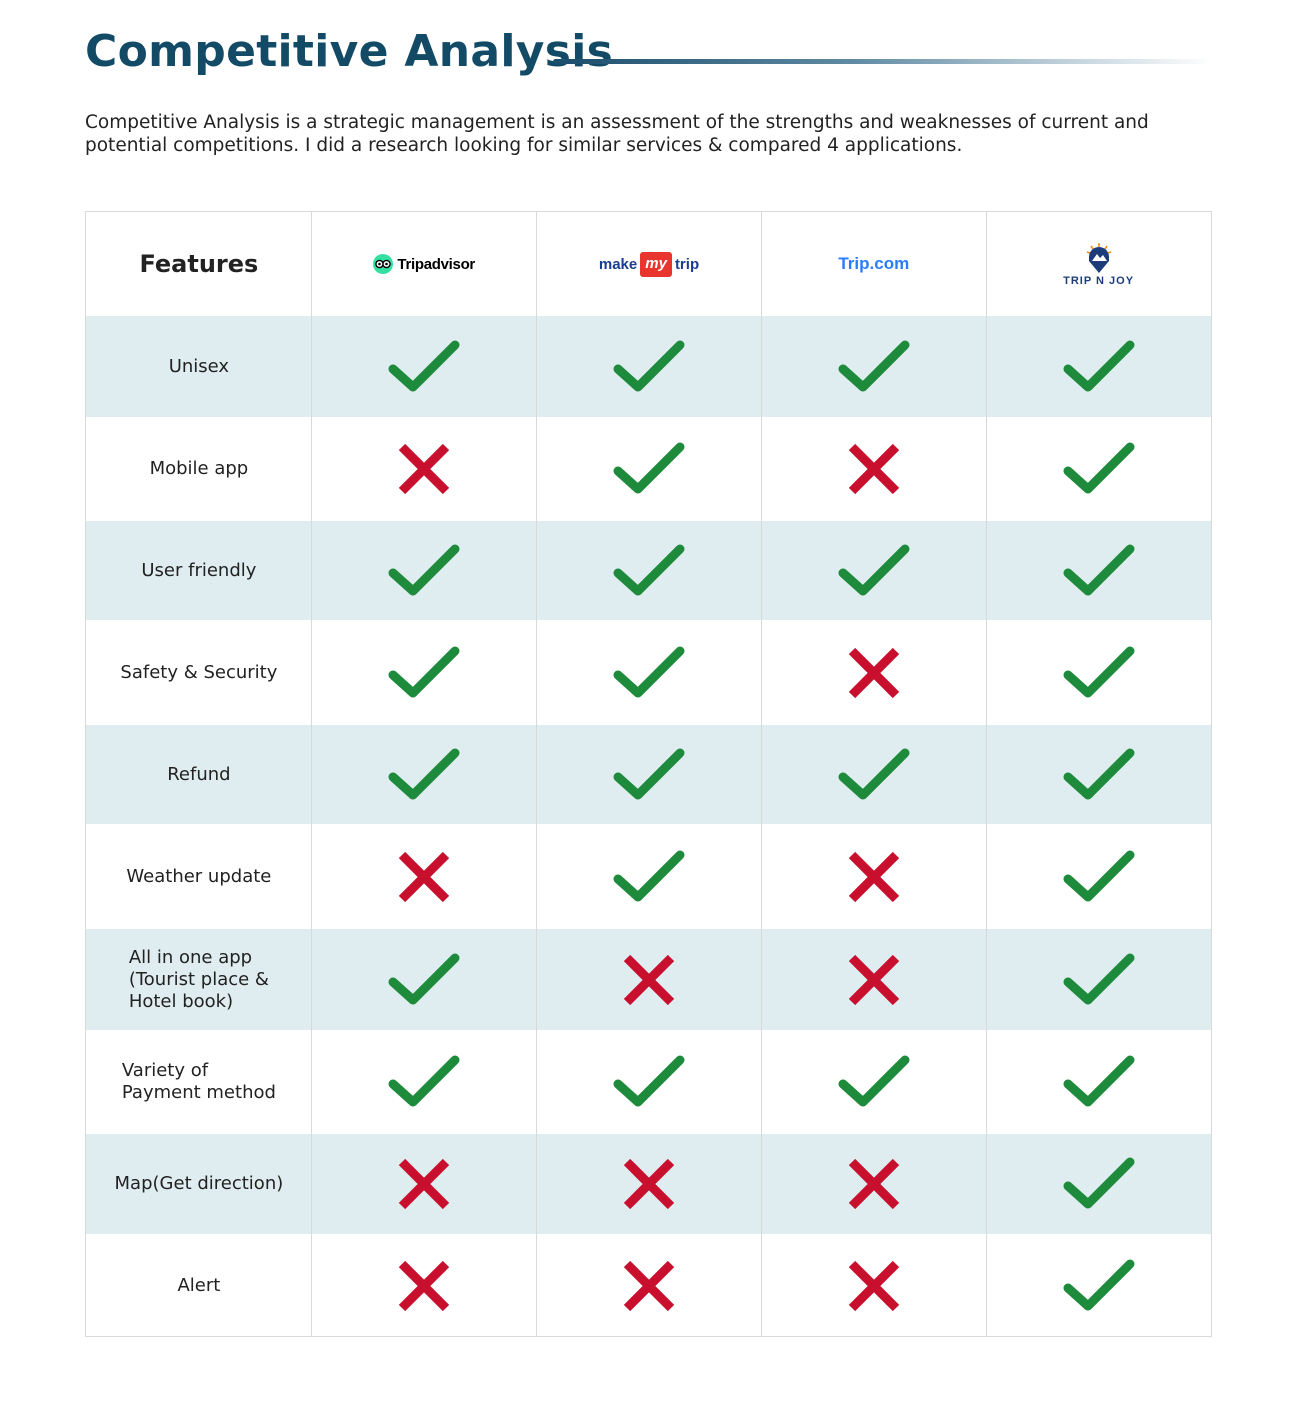 The height and width of the screenshot is (1424, 1300). I want to click on app-header-cell: Trip.com, so click(873, 264).